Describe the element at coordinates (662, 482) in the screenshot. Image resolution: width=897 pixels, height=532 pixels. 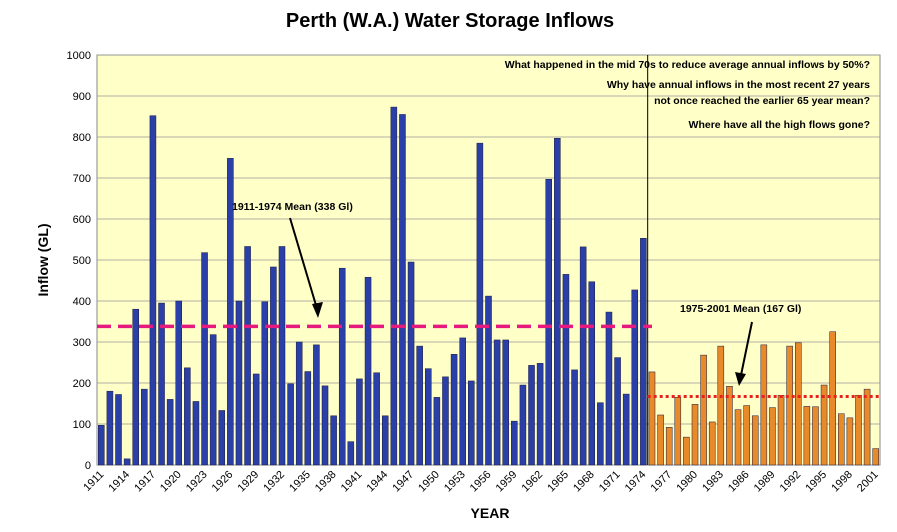
I see `x-tick-label: 1977` at that location.